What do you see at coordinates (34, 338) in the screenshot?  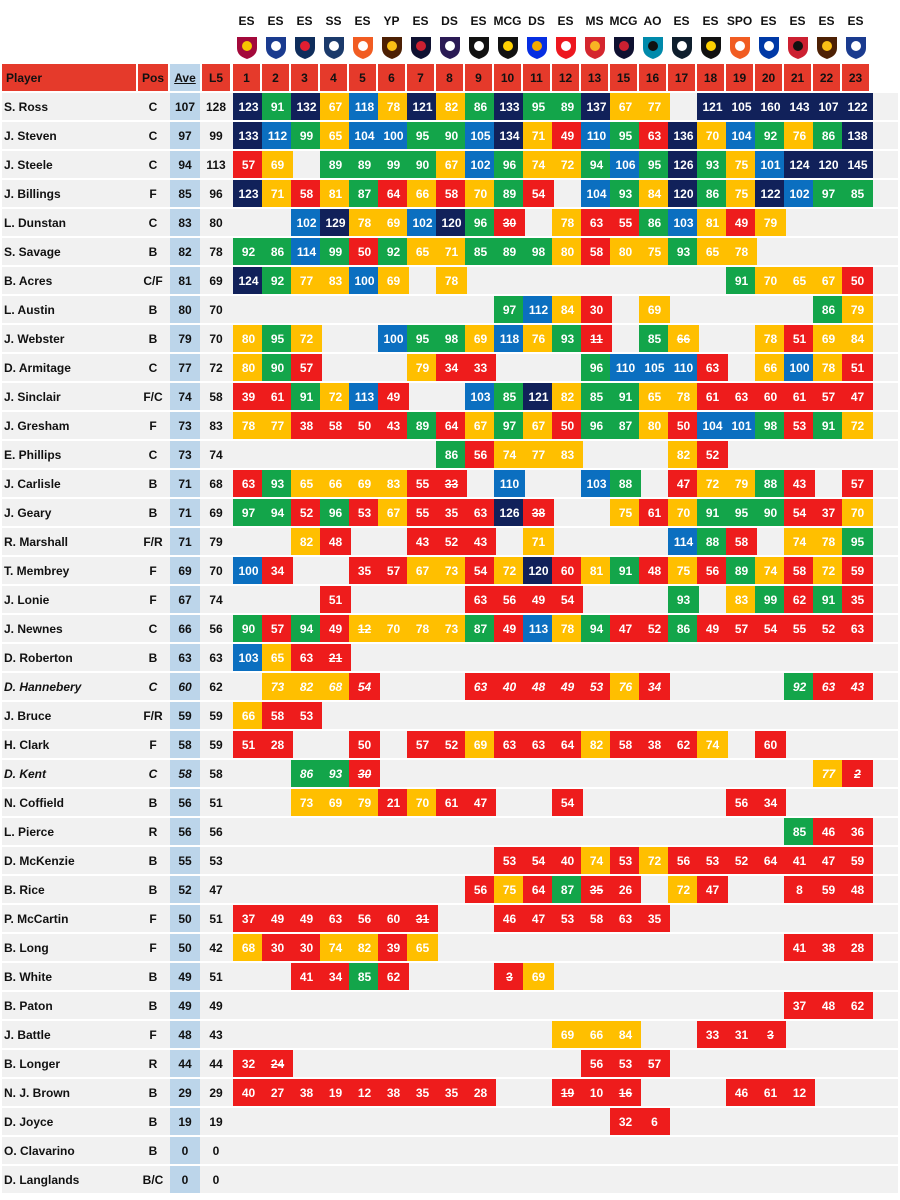 I see `player-name: J. Webster` at bounding box center [34, 338].